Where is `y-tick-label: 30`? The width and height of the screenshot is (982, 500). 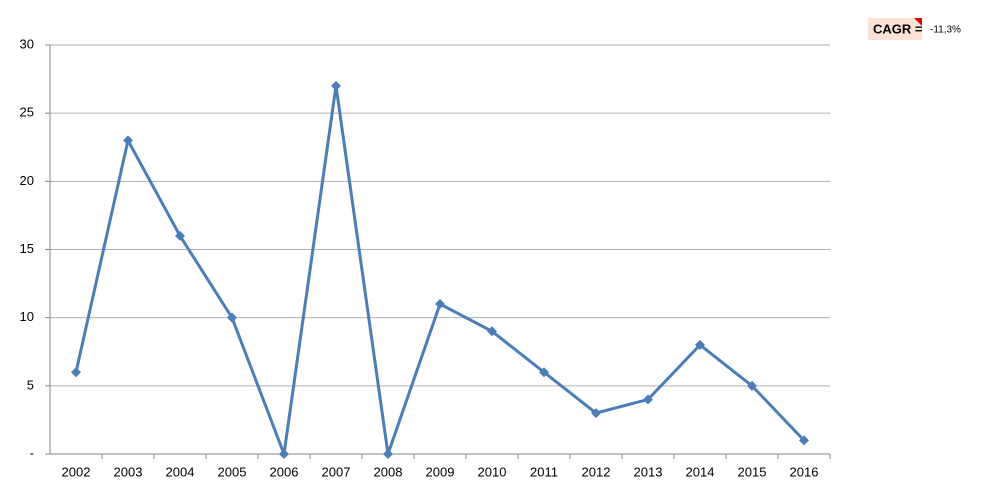
y-tick-label: 30 is located at coordinates (27, 43).